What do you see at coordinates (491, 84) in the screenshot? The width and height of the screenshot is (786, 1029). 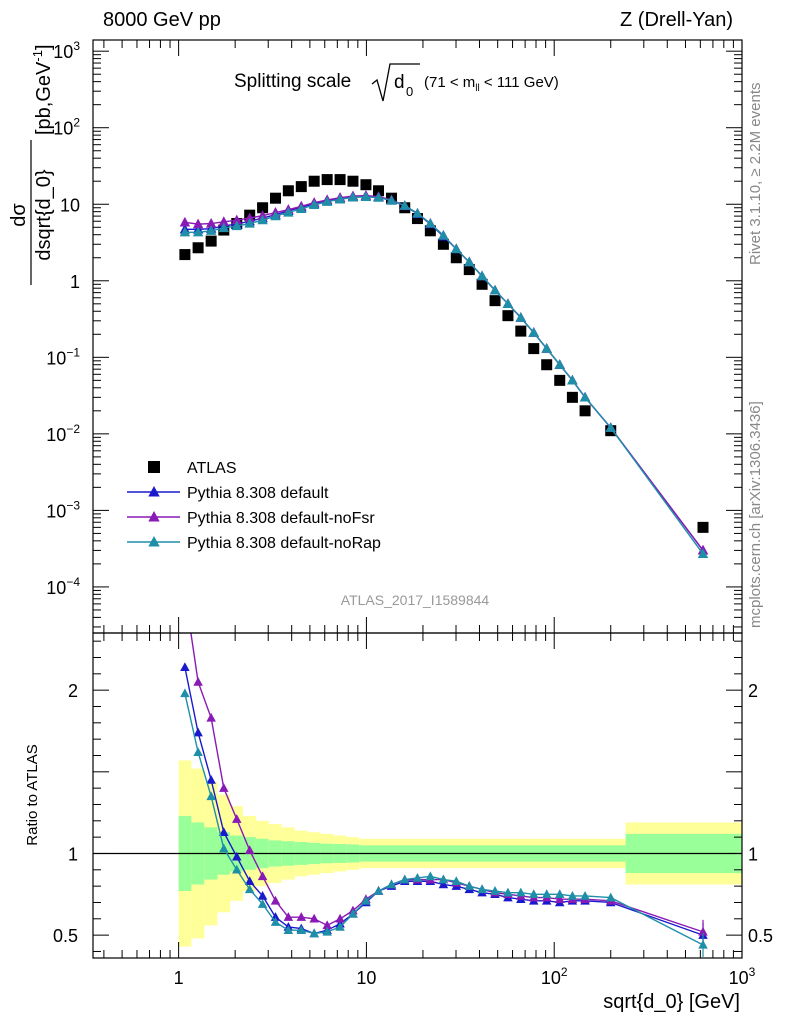 I see `title-cut: (71 < mll < 111 GeV)` at bounding box center [491, 84].